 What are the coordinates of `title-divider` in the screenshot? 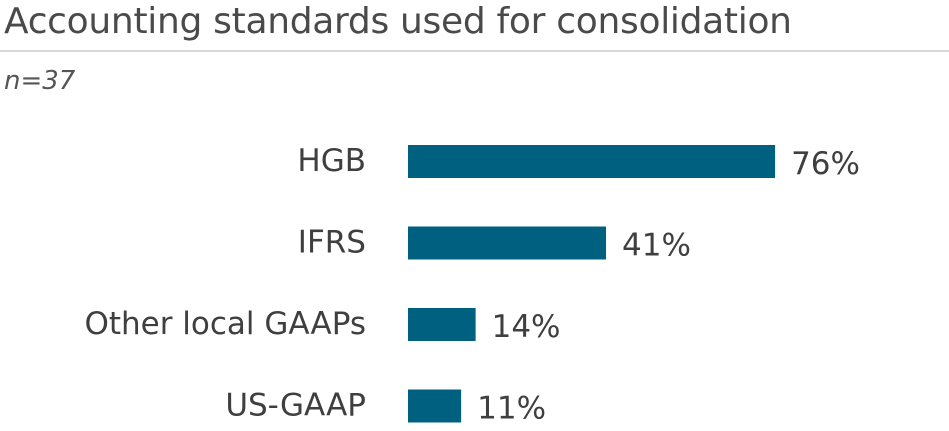 It's located at (474, 51).